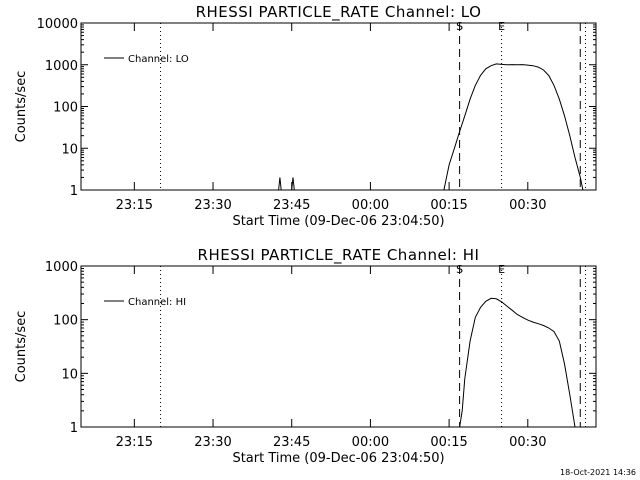 This screenshot has height=480, width=640. Describe the element at coordinates (339, 12) in the screenshot. I see `chart-title: RHESSI PARTICLE_RATE Channel: LO` at that location.